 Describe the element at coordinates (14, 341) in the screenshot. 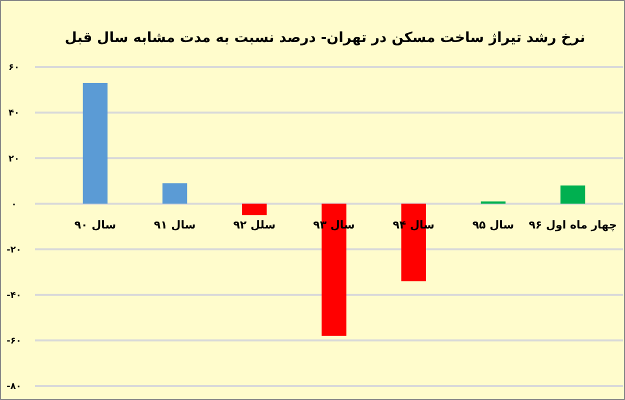

I see `y-tick-label: -۶۰` at that location.